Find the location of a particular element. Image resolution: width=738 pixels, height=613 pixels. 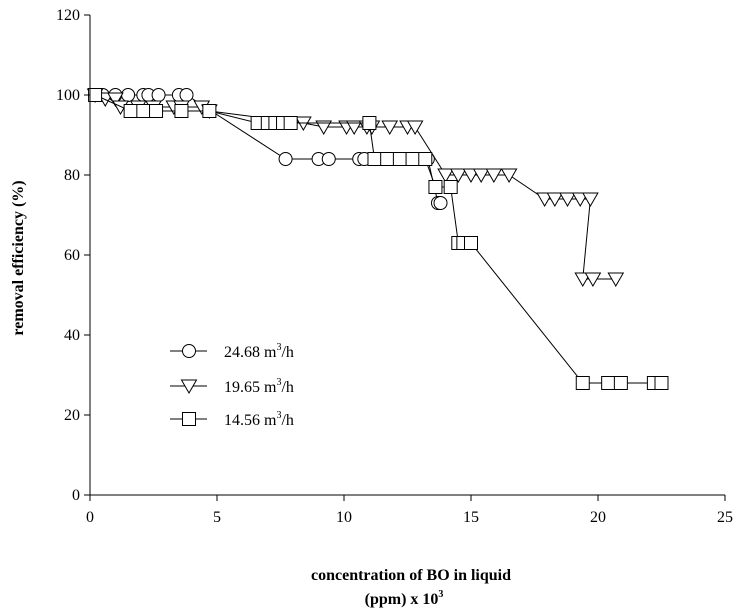

legend-label-1: 24.68 m3/h is located at coordinates (259, 351).